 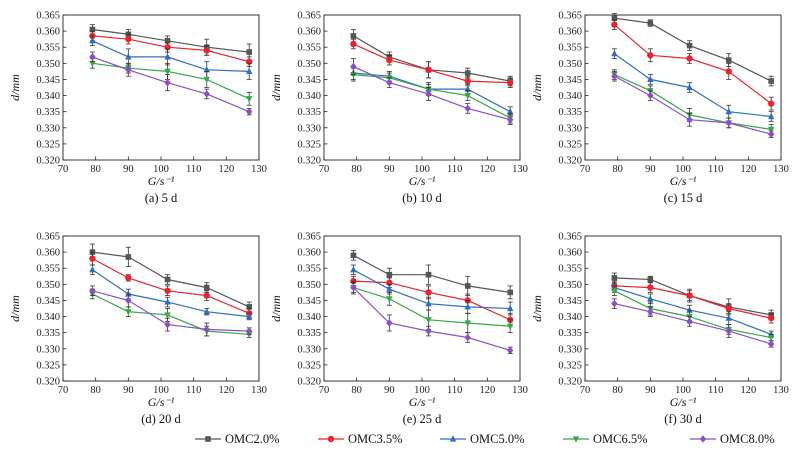 I want to click on panel-caption: (b) 10 d, so click(x=422, y=198).